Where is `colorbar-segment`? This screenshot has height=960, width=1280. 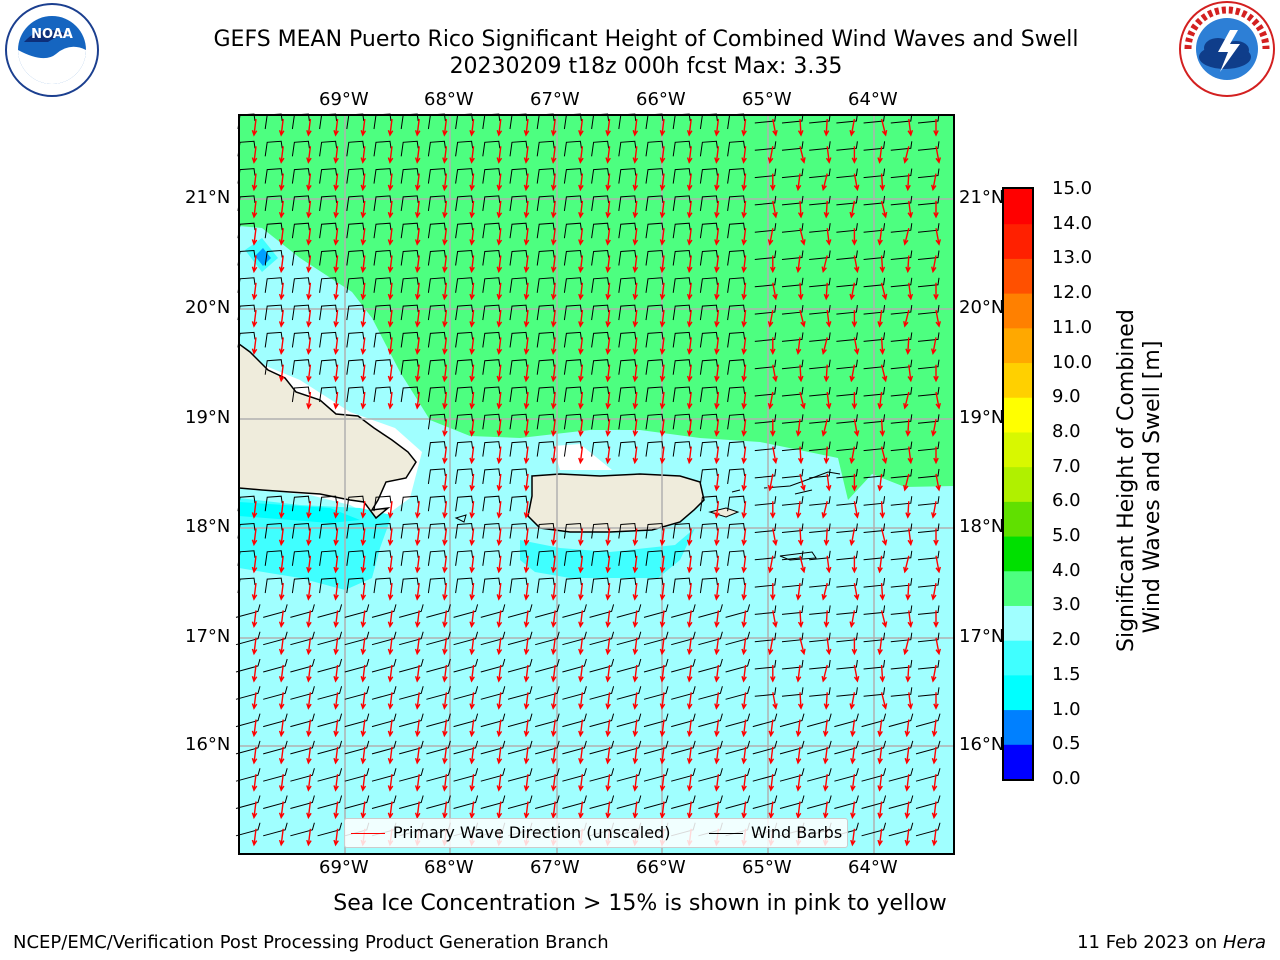
colorbar-segment is located at coordinates (1018, 415).